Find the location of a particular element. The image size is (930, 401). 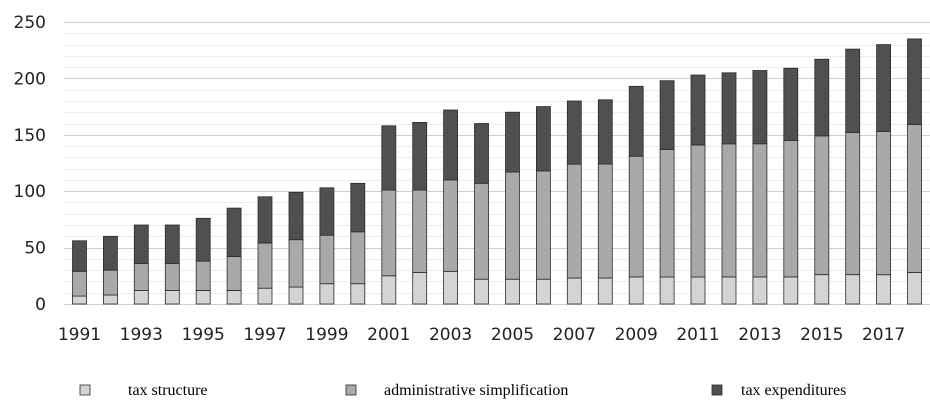

bar-segment-tax-expenditures-1991 is located at coordinates (79, 256).